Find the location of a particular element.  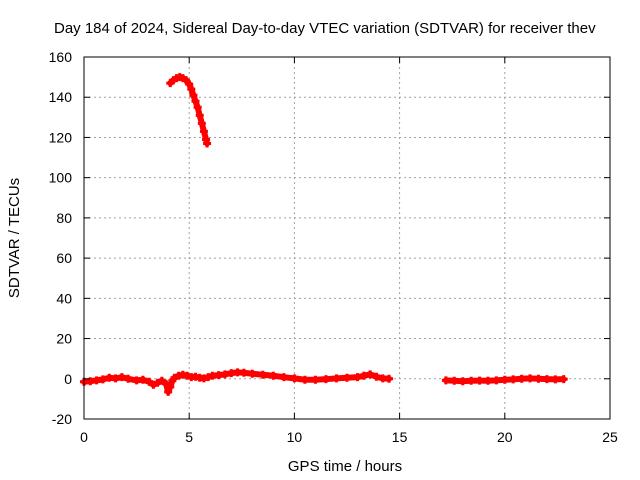

x-axis-title: GPS time / hours is located at coordinates (345, 466).